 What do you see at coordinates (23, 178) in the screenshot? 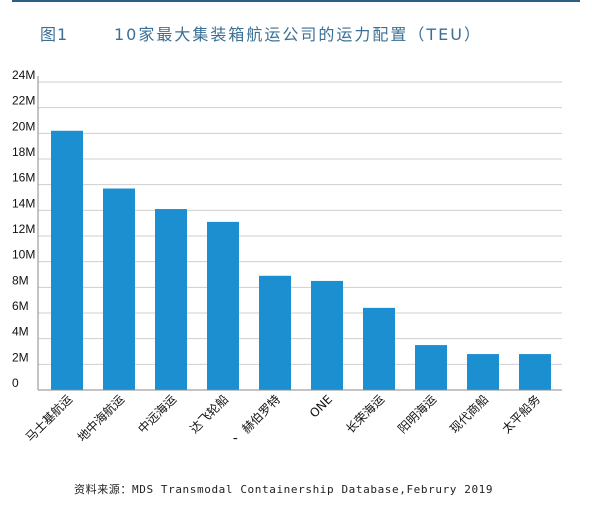
I see `y-tick-label: 16M` at bounding box center [23, 178].